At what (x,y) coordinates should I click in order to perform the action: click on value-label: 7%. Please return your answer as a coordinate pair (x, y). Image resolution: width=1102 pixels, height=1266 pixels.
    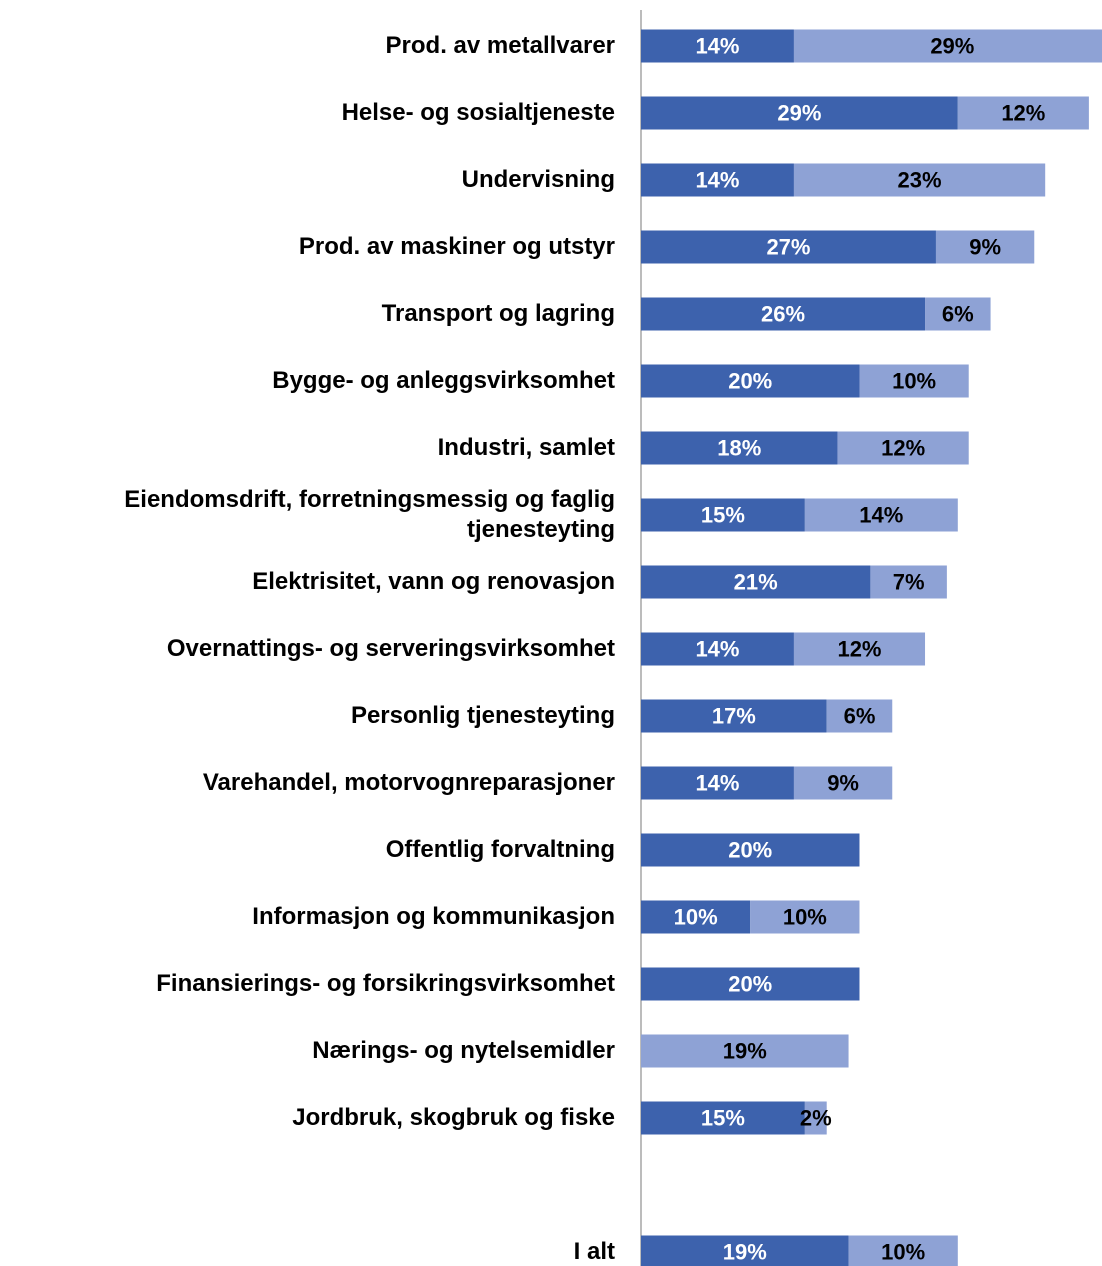
    Looking at the image, I should click on (909, 582).